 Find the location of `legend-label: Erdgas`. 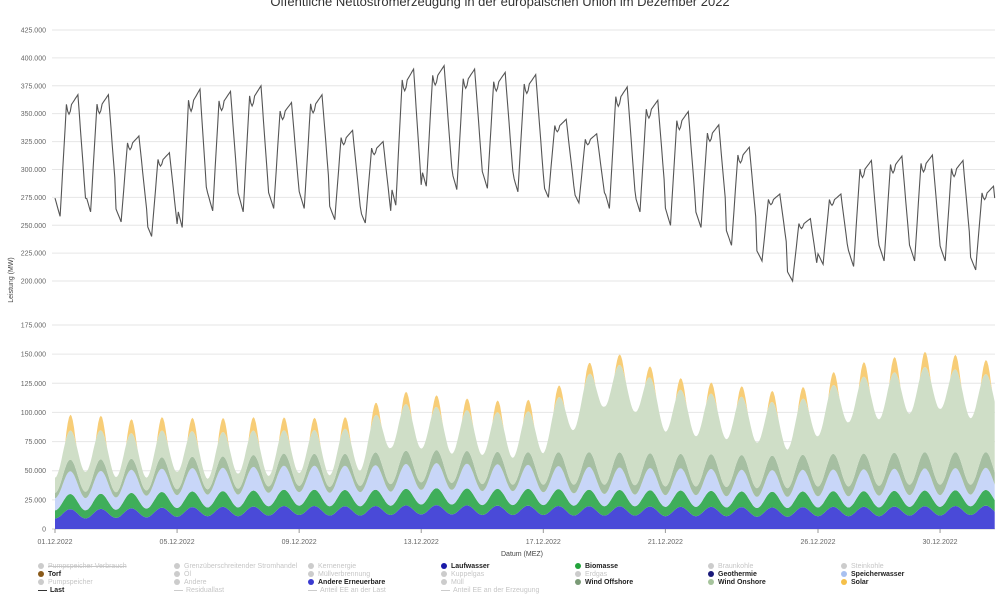

legend-label: Erdgas is located at coordinates (596, 574).